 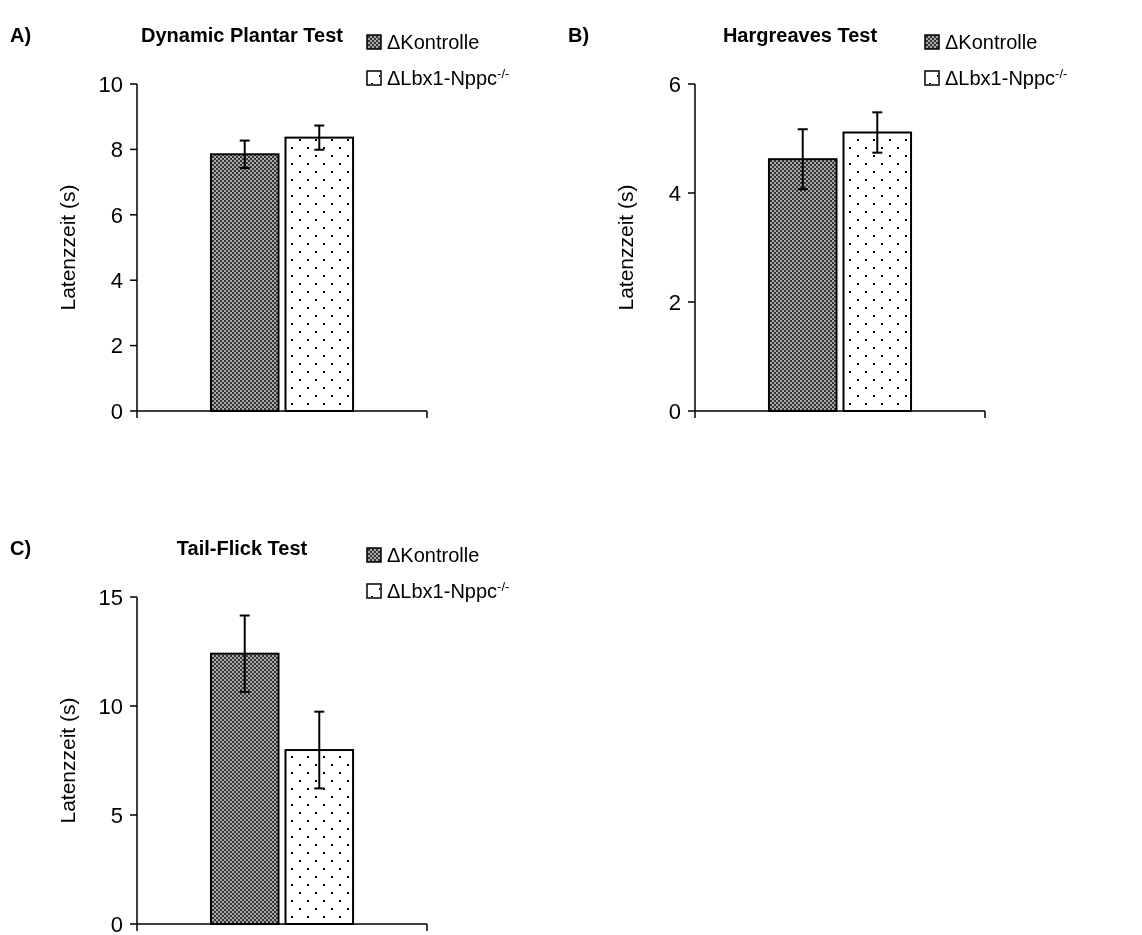 I want to click on text: C), so click(x=21, y=548).